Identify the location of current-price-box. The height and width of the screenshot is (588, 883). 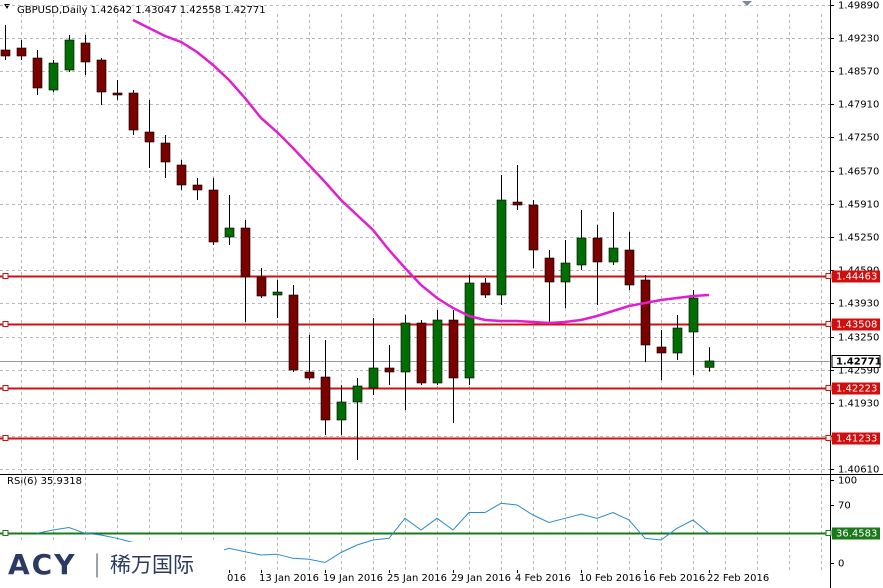
(856, 361).